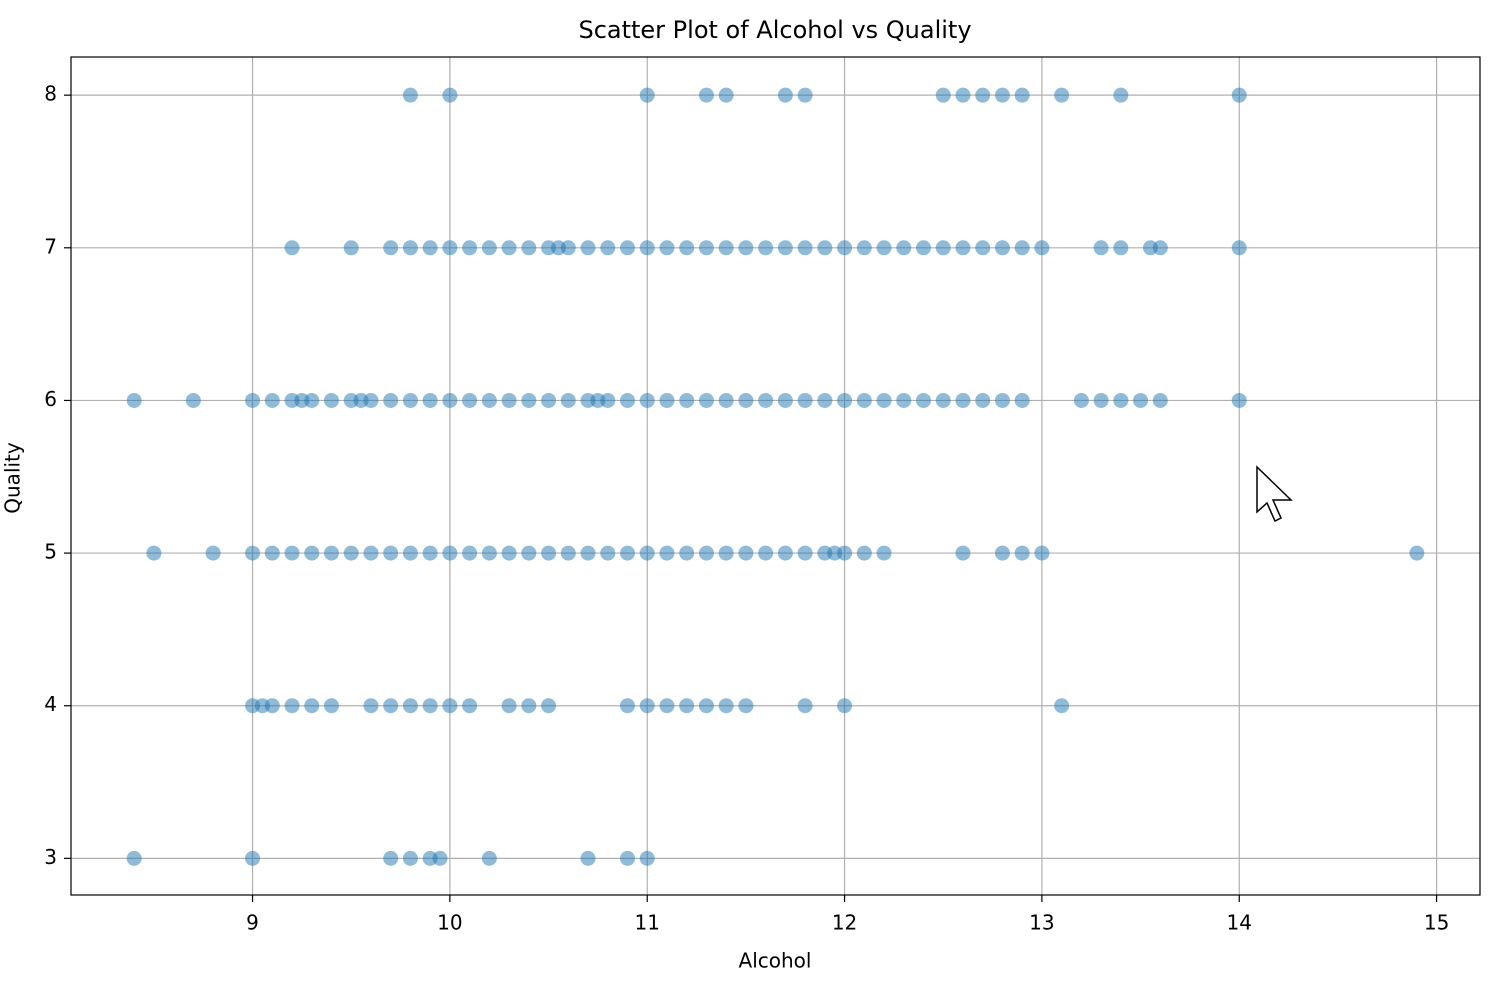 The image size is (1493, 983). Describe the element at coordinates (50, 552) in the screenshot. I see `y-tick-label: 5` at that location.